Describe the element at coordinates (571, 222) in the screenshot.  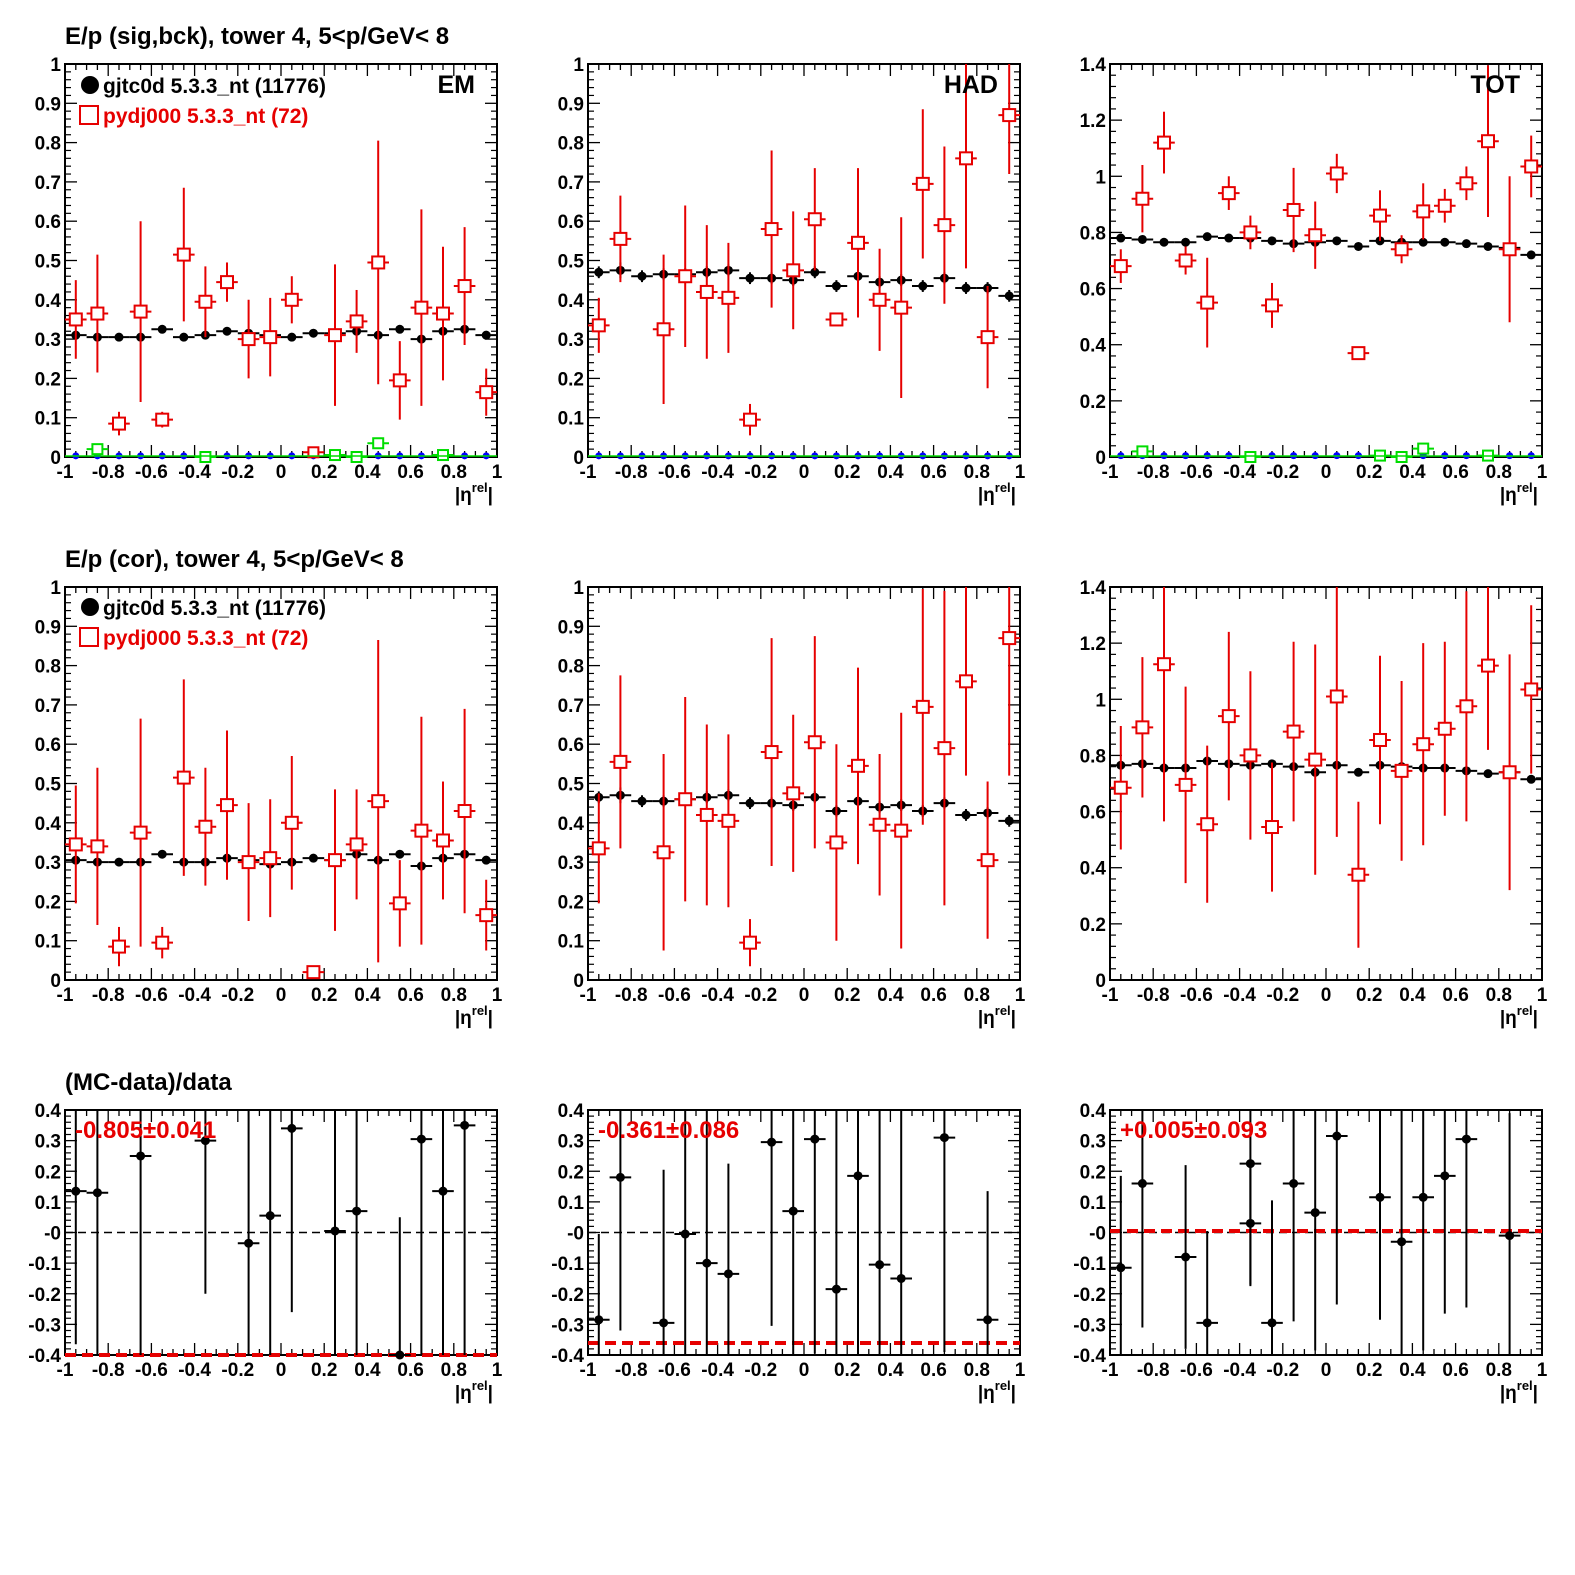
I see `y-tick-label: 0.6` at that location.